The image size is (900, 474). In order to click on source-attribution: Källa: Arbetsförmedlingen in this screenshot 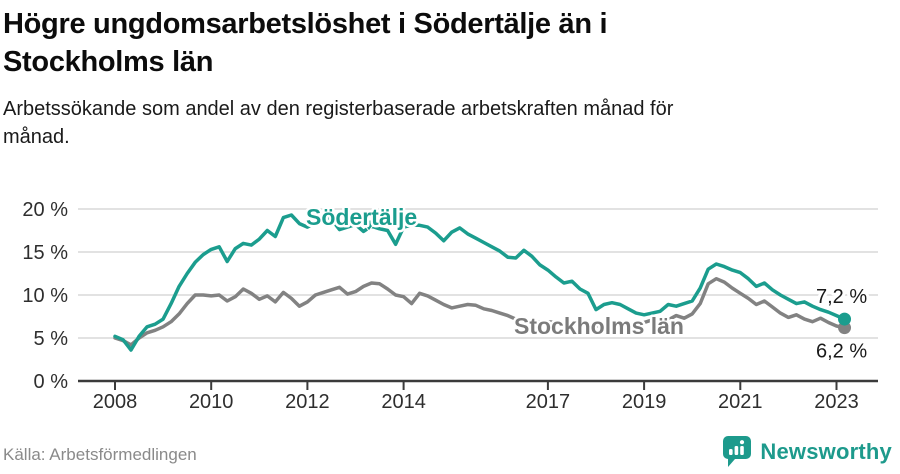, I will do `click(100, 454)`.